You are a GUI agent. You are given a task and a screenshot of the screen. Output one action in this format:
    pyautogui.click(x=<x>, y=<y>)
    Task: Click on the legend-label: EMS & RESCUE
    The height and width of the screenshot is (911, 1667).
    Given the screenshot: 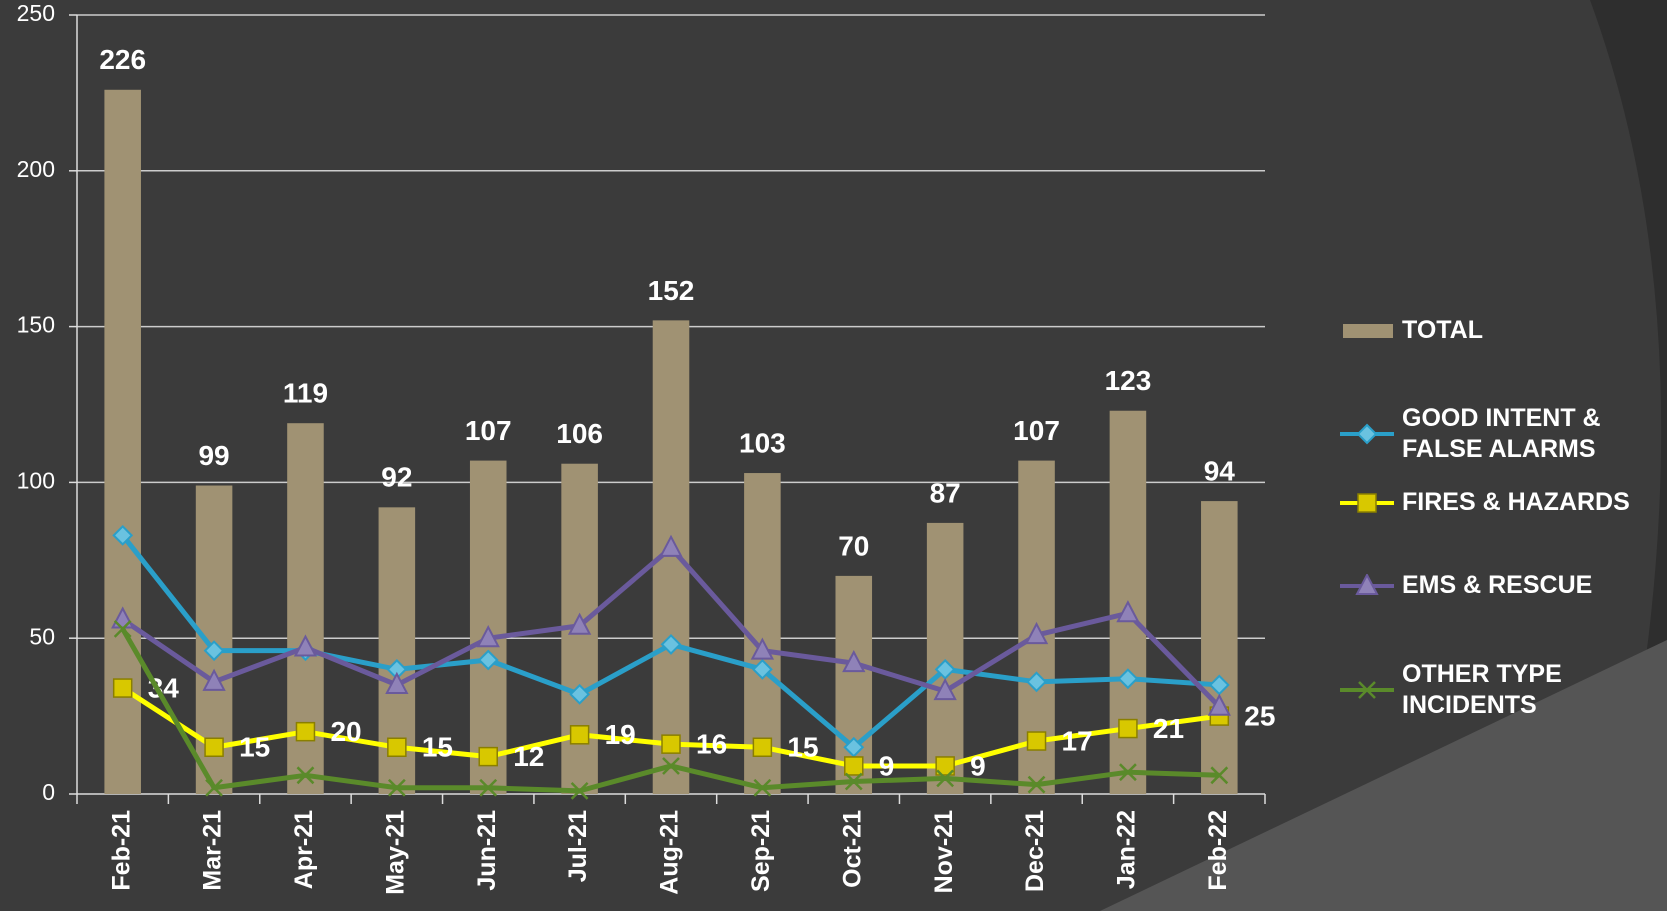 What is the action you would take?
    pyautogui.click(x=1497, y=585)
    